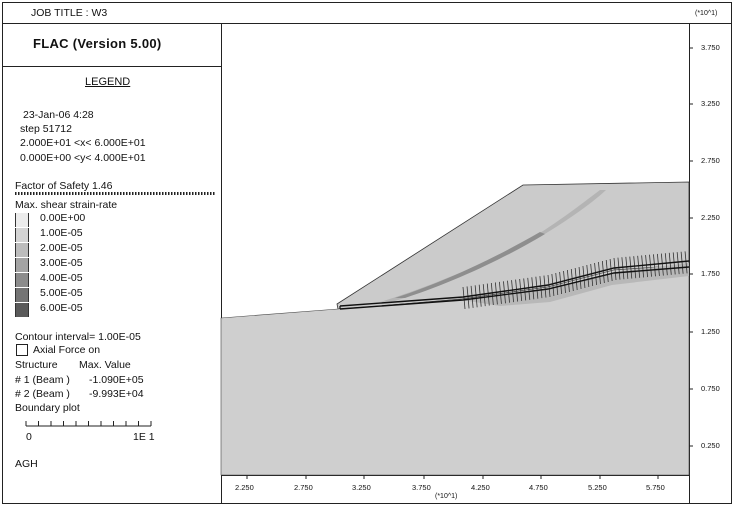  I want to click on shear-zone-lower, so click(575, 284).